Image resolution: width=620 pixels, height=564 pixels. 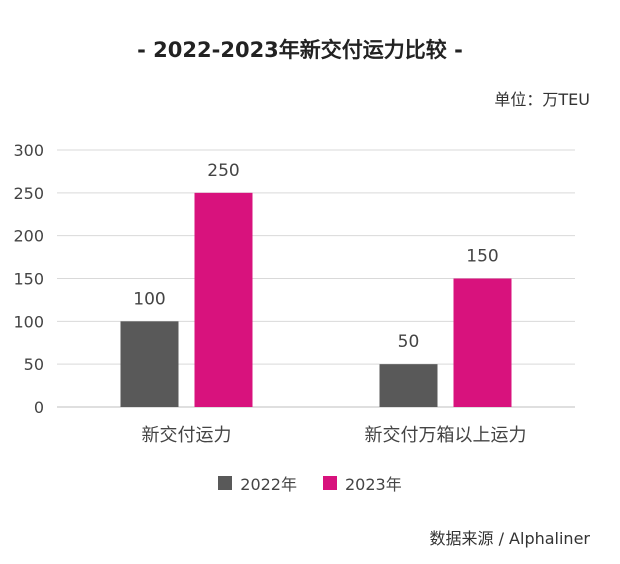 What do you see at coordinates (542, 99) in the screenshot?
I see `unit-label: 单位：万TEU` at bounding box center [542, 99].